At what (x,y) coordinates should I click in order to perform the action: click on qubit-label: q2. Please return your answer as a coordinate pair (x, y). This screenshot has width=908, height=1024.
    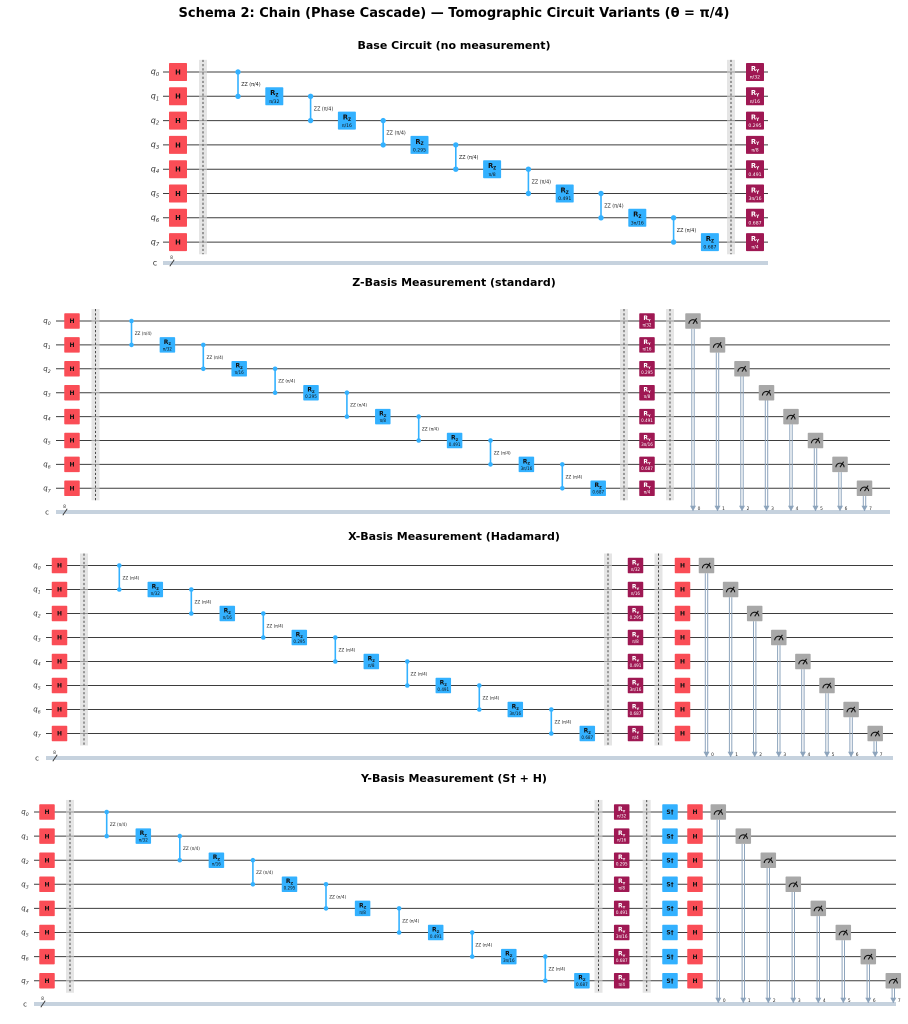
    Looking at the image, I should click on (24, 861).